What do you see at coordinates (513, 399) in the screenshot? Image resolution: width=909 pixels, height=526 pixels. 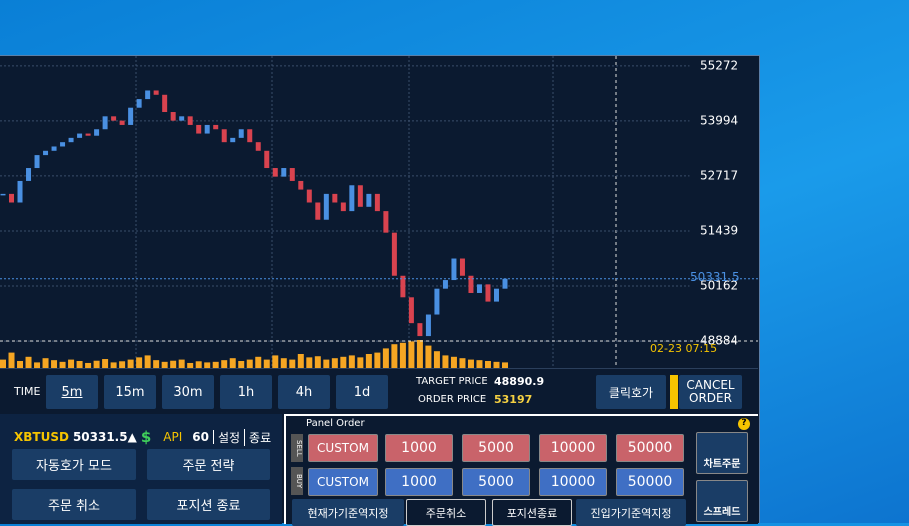 I see `order-price: 53197` at bounding box center [513, 399].